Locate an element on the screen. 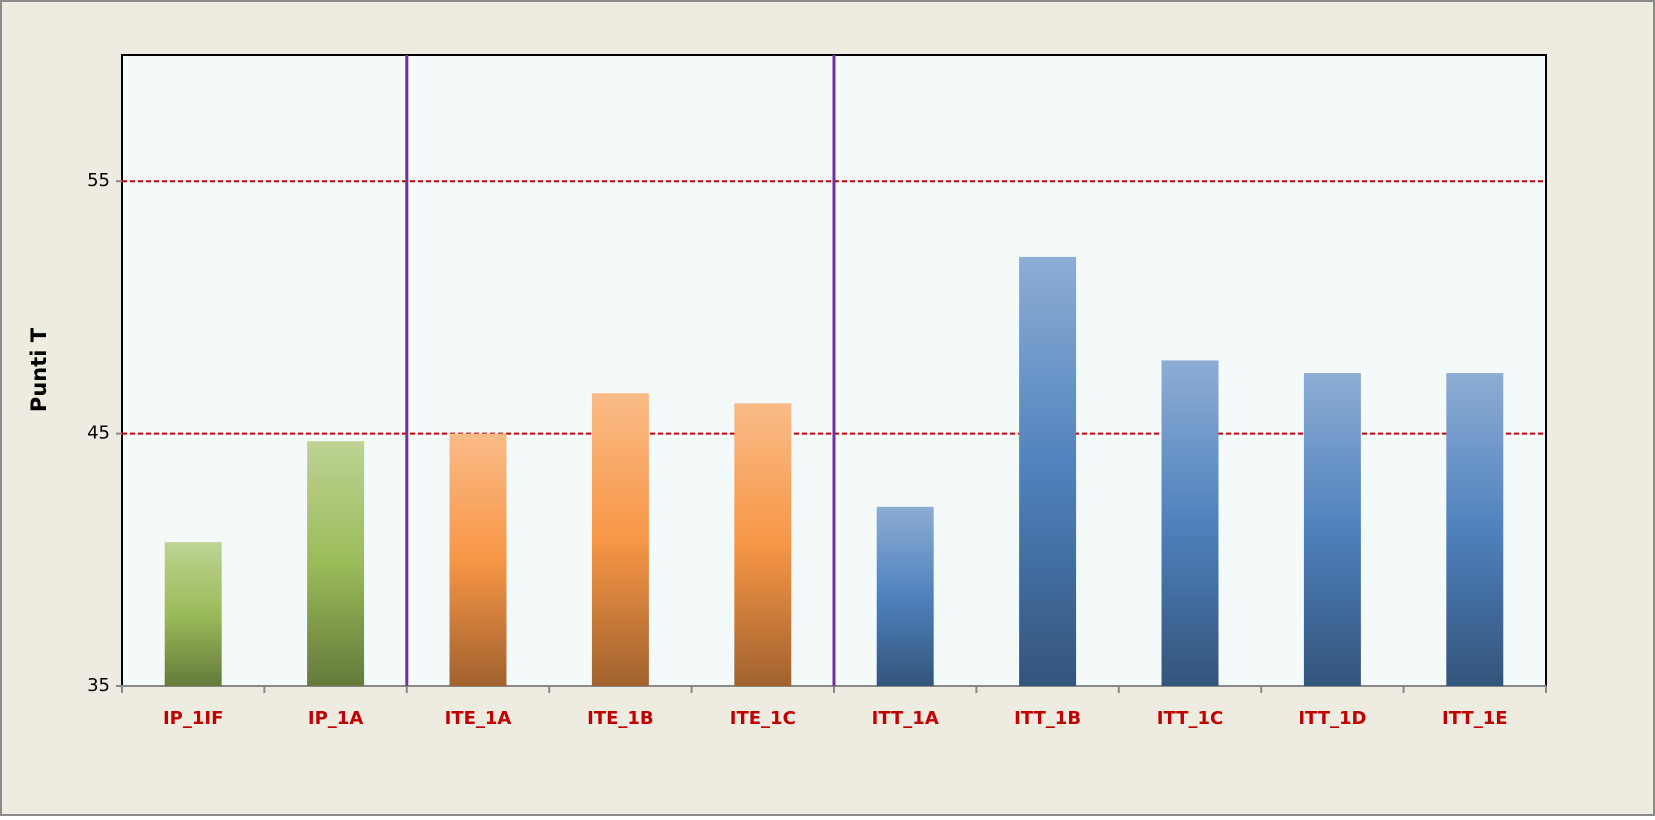 The width and height of the screenshot is (1655, 820). x-tick-label: ITT_1E is located at coordinates (1475, 718).